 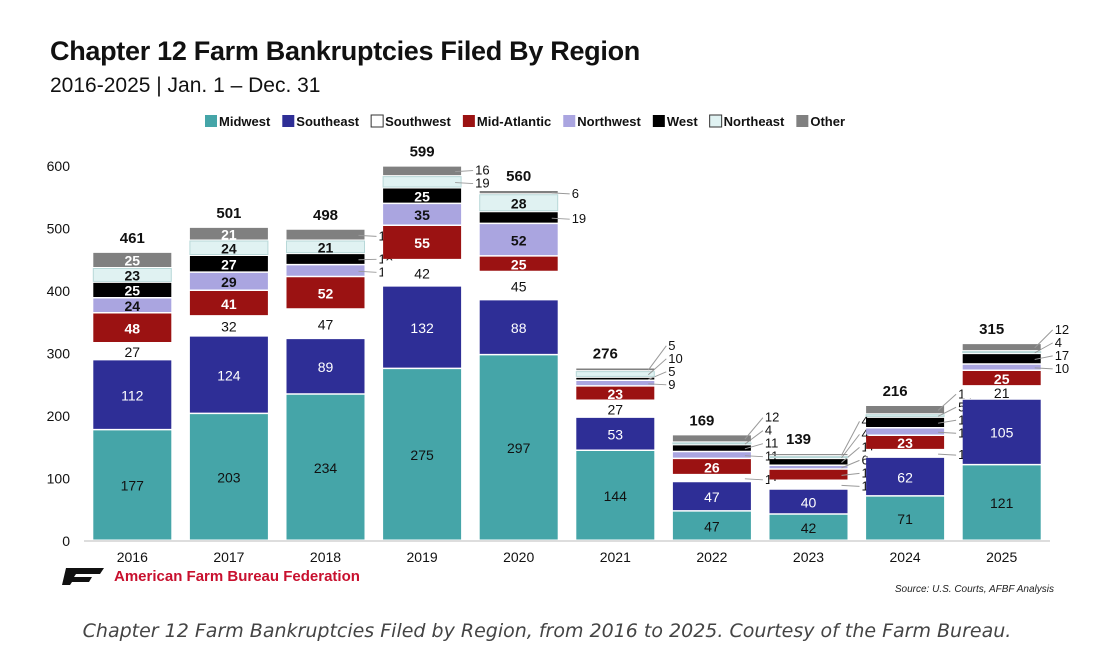 I want to click on legend-item: Midwest, so click(x=238, y=121).